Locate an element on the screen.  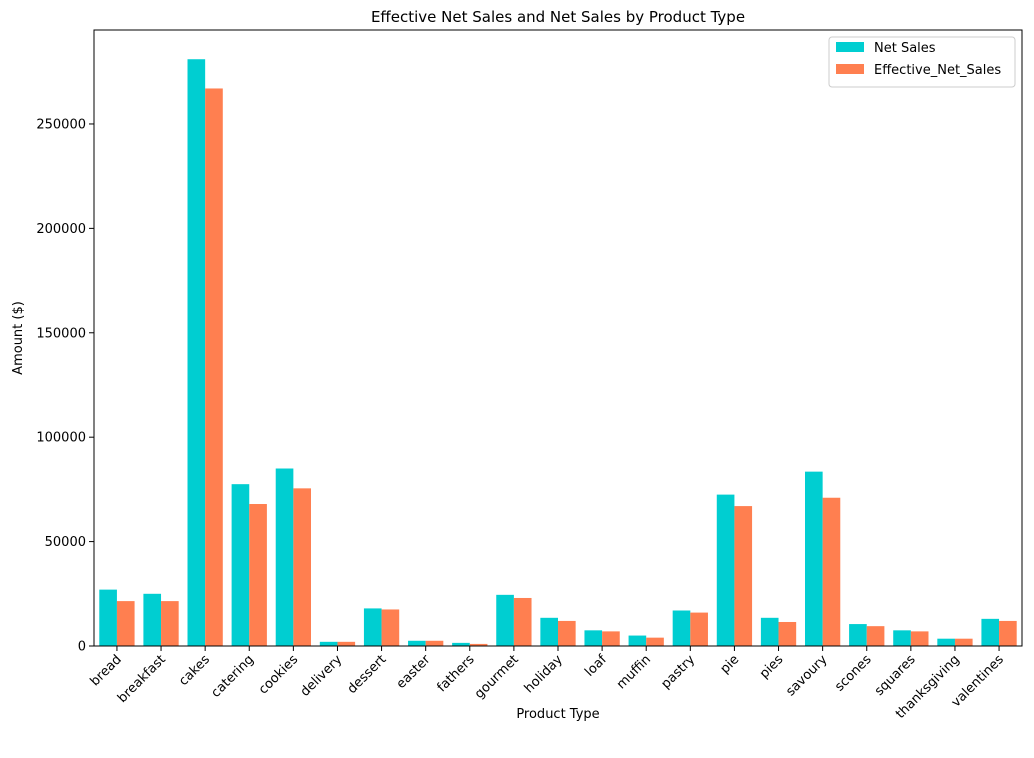
bar-effective-net-sales-catering is located at coordinates (258, 575).